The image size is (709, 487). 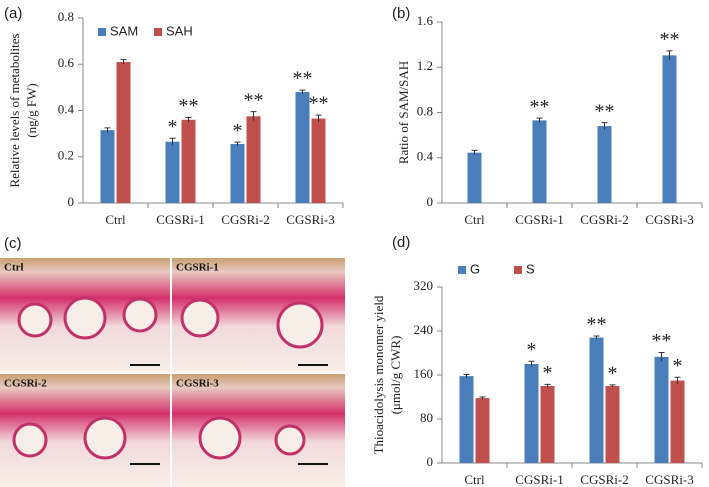 I want to click on y-tick-label: 160, so click(x=424, y=373).